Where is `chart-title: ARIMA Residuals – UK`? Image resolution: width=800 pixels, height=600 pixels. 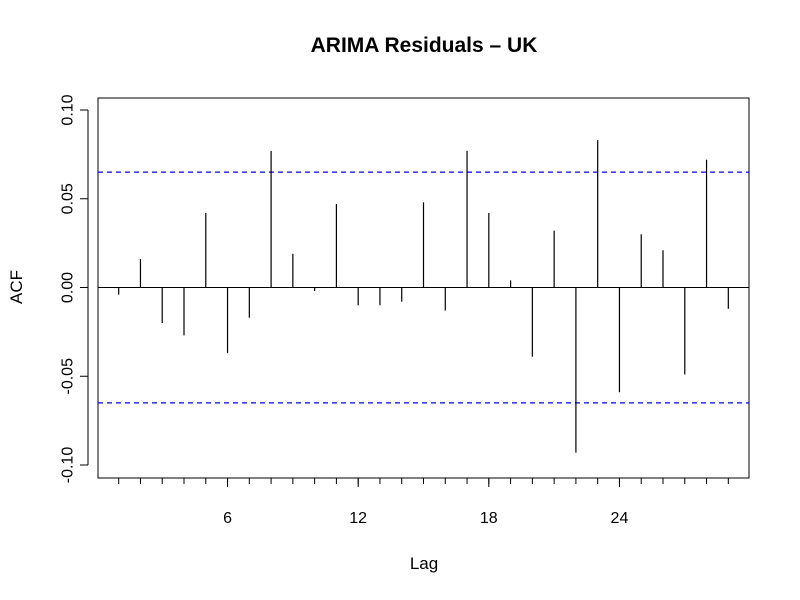
chart-title: ARIMA Residuals – UK is located at coordinates (424, 45).